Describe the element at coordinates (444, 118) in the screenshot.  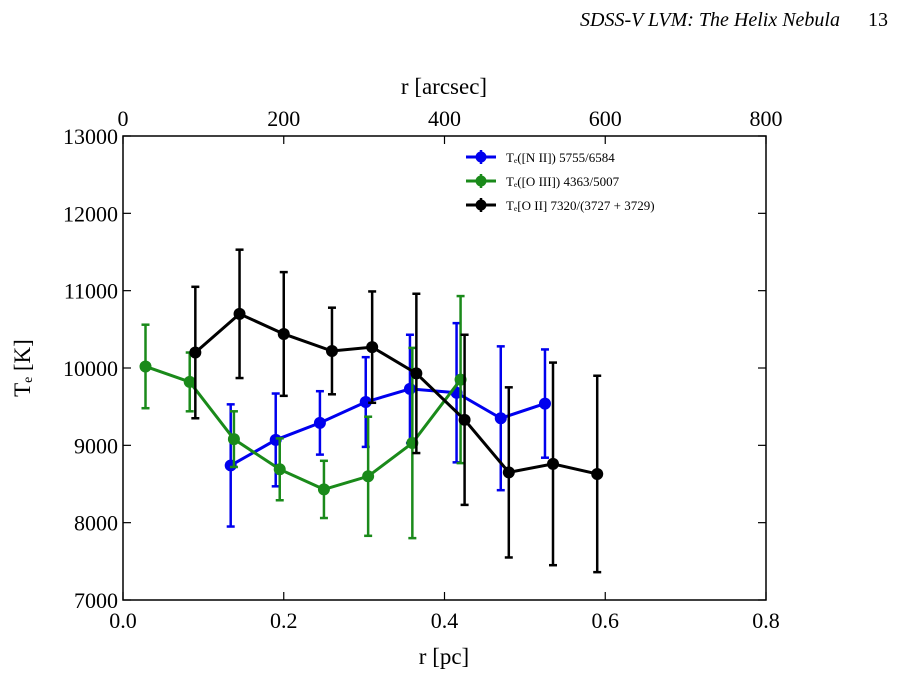
I see `x2-tick-label: 400` at that location.